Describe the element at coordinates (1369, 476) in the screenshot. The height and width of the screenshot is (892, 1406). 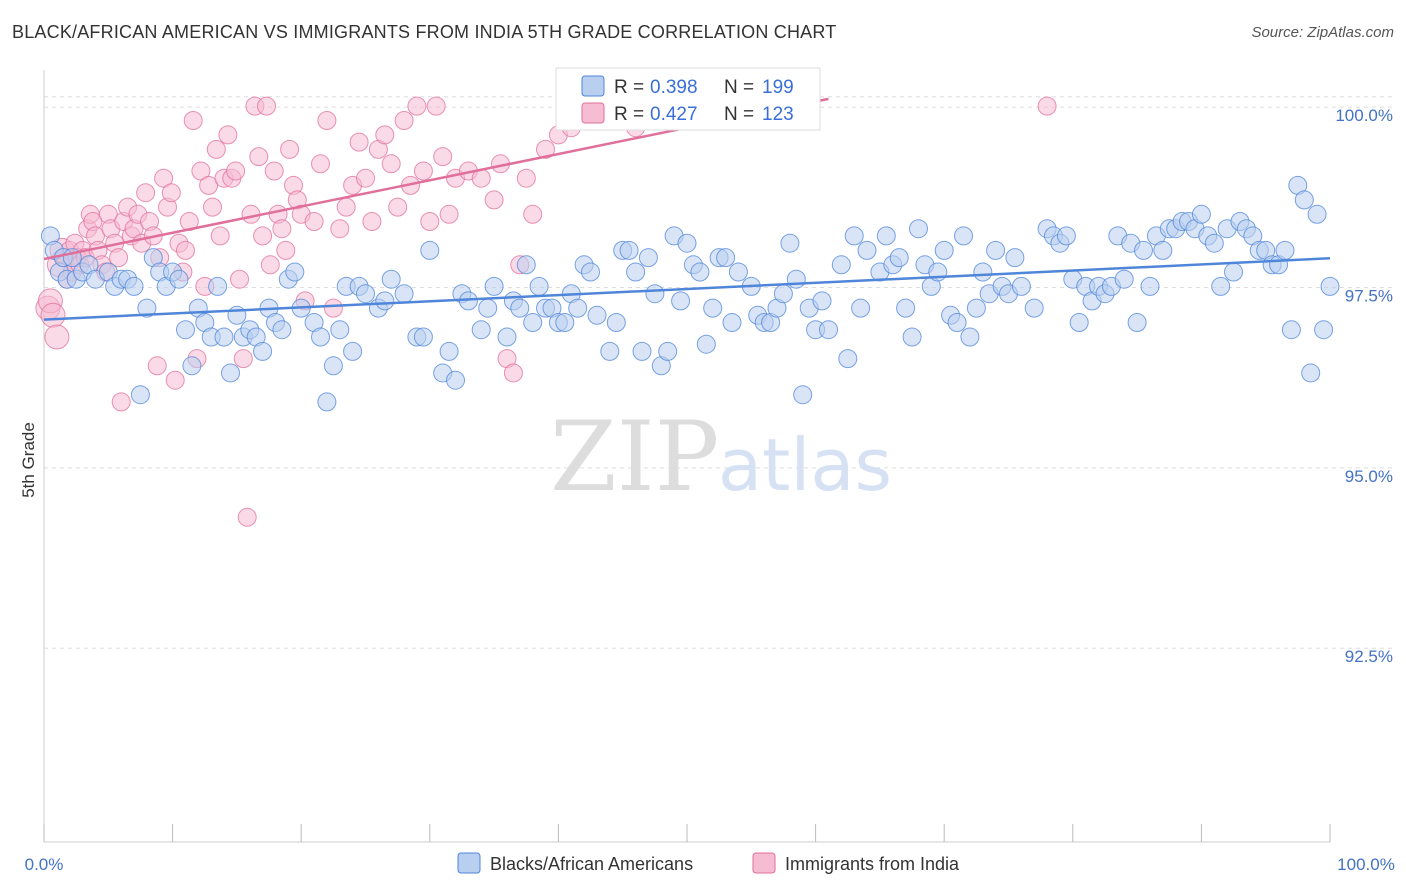
I see `y-tick-label: 95.0%` at that location.